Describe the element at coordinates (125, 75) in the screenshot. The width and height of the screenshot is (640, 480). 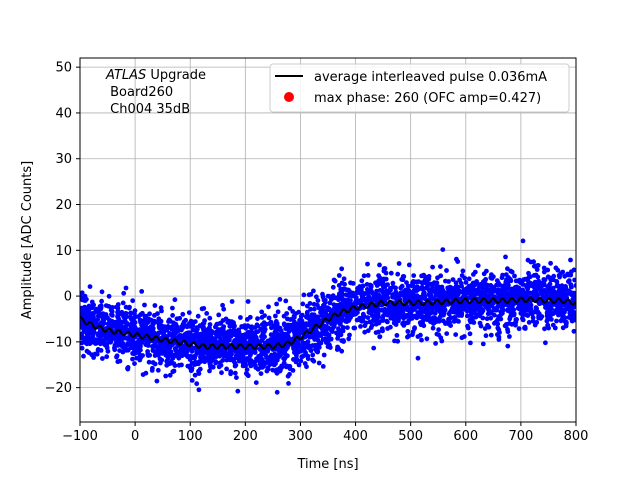
I see `annotation-experiment: ATLAS` at that location.